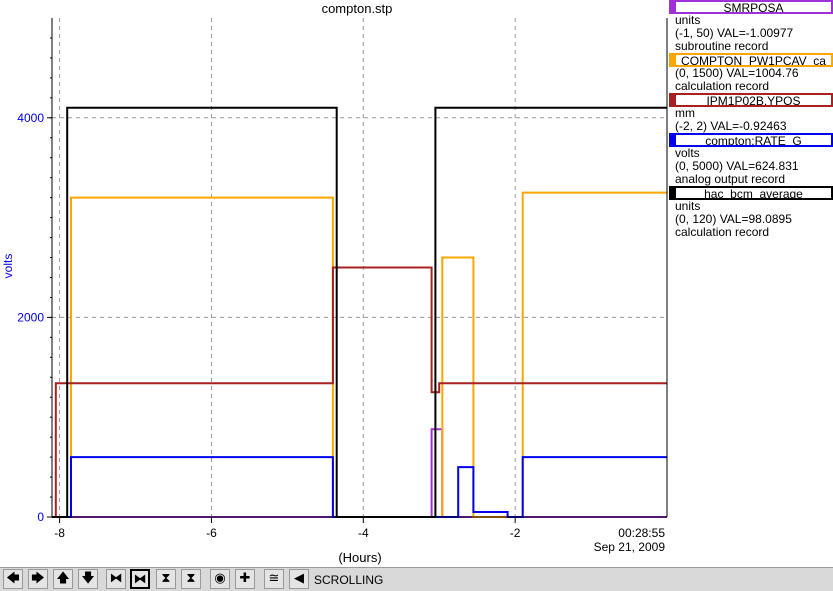 The width and height of the screenshot is (833, 591). What do you see at coordinates (751, 100) in the screenshot?
I see `legend-entry-2: IPM1P02B.YPOS` at bounding box center [751, 100].